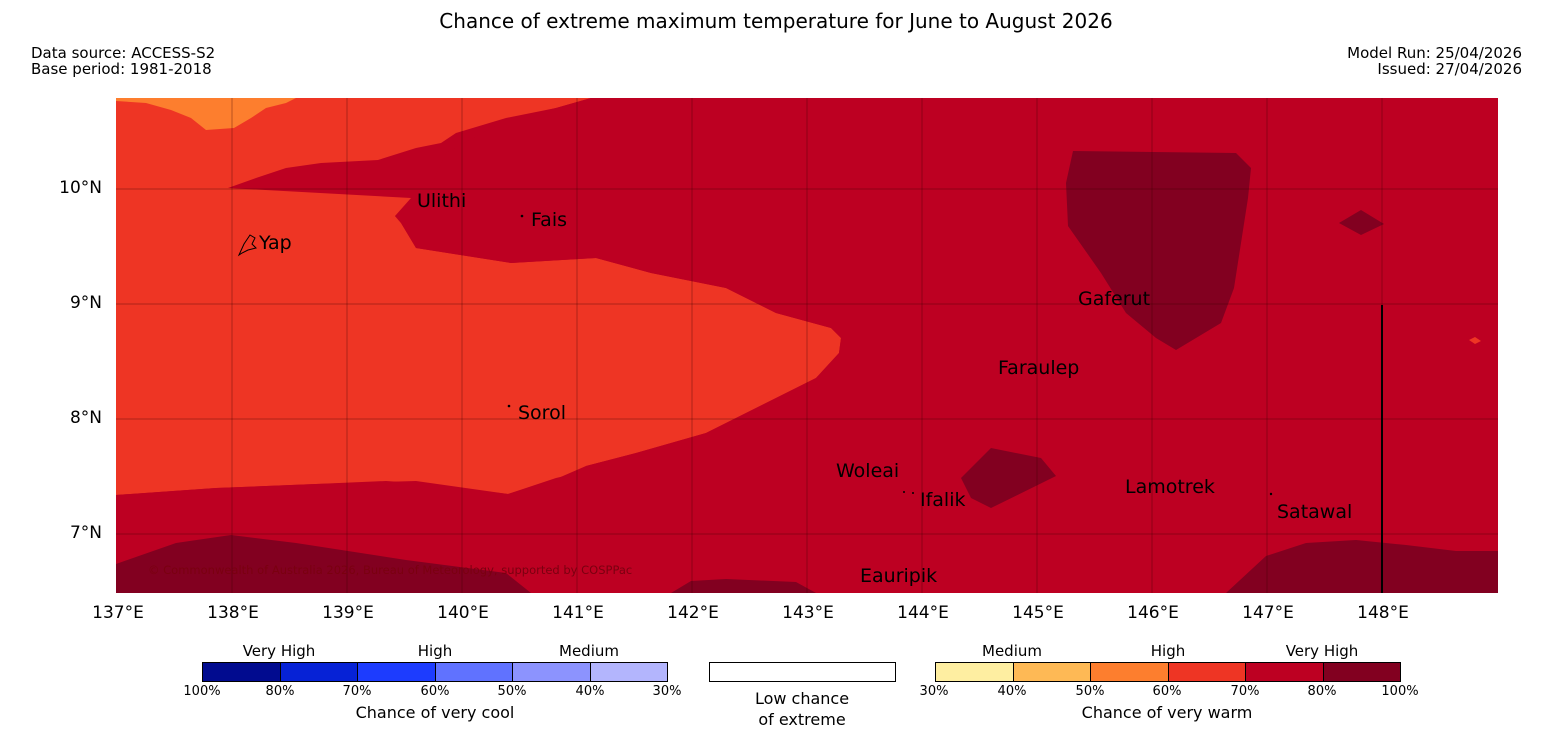 This screenshot has width=1552, height=736. I want to click on warm-legend-title: Chance of very warm, so click(1167, 712).